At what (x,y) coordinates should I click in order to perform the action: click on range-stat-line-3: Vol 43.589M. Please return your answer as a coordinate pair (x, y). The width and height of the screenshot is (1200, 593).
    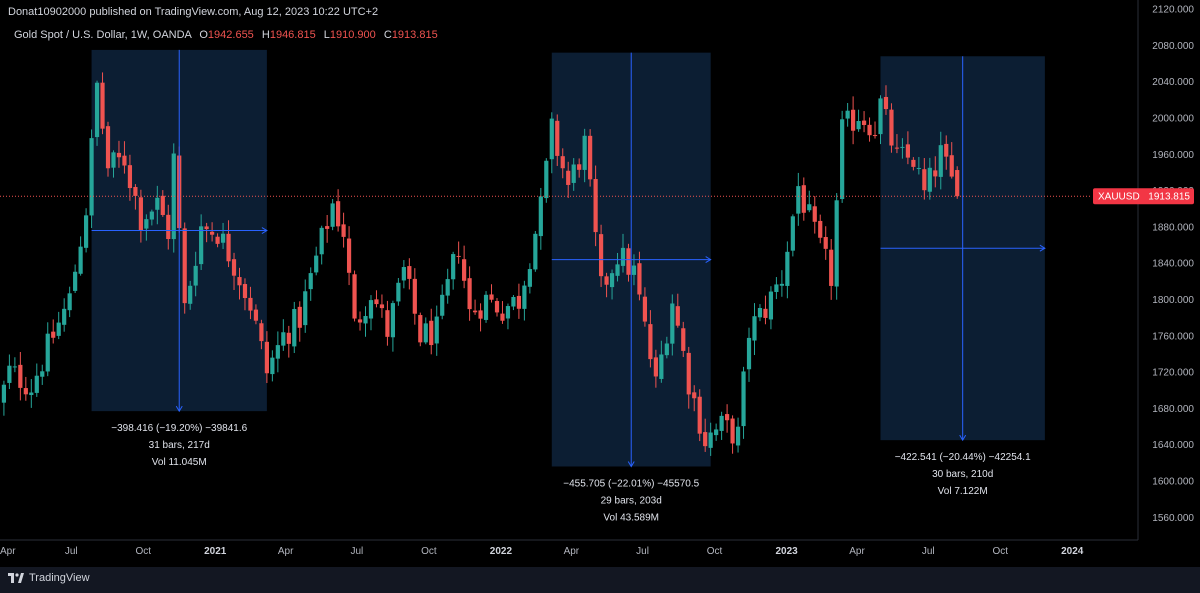
    Looking at the image, I should click on (631, 517).